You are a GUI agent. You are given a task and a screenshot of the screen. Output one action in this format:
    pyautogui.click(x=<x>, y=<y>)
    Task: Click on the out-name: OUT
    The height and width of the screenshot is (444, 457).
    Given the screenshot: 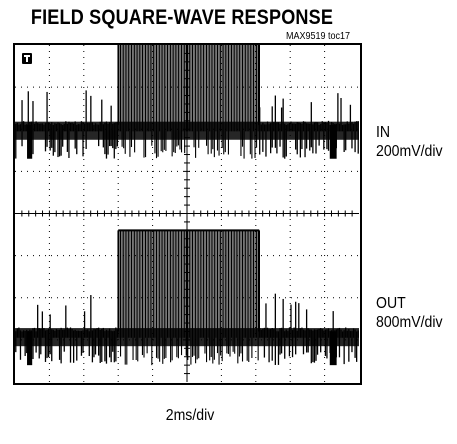 What is the action you would take?
    pyautogui.click(x=391, y=303)
    